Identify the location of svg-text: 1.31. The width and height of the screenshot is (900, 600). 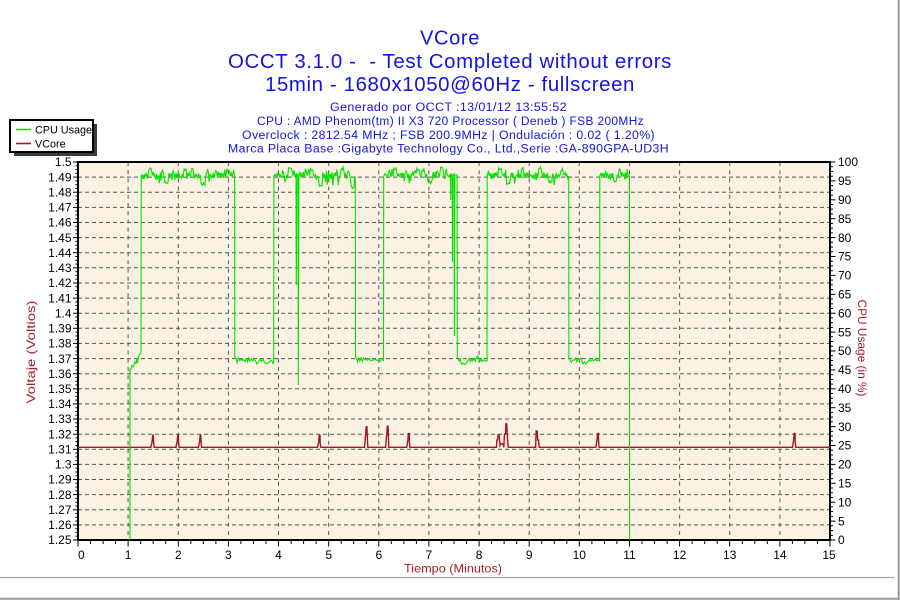
(60, 450).